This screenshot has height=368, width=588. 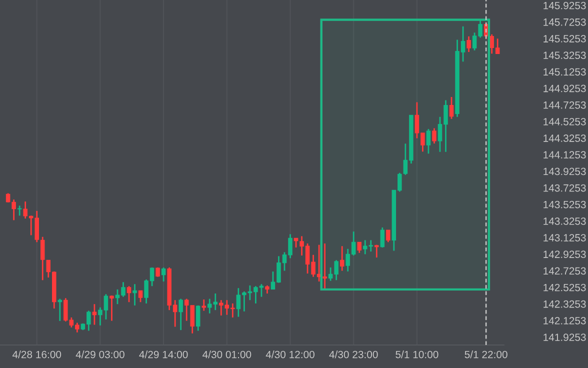 I want to click on y-tick-label: 142.1253, so click(x=565, y=320).